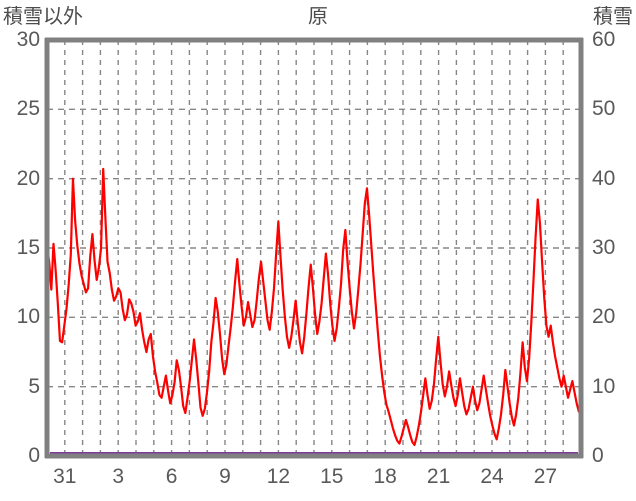 Image resolution: width=636 pixels, height=501 pixels. Describe the element at coordinates (604, 386) in the screenshot. I see `y2-tick-label: 10` at that location.